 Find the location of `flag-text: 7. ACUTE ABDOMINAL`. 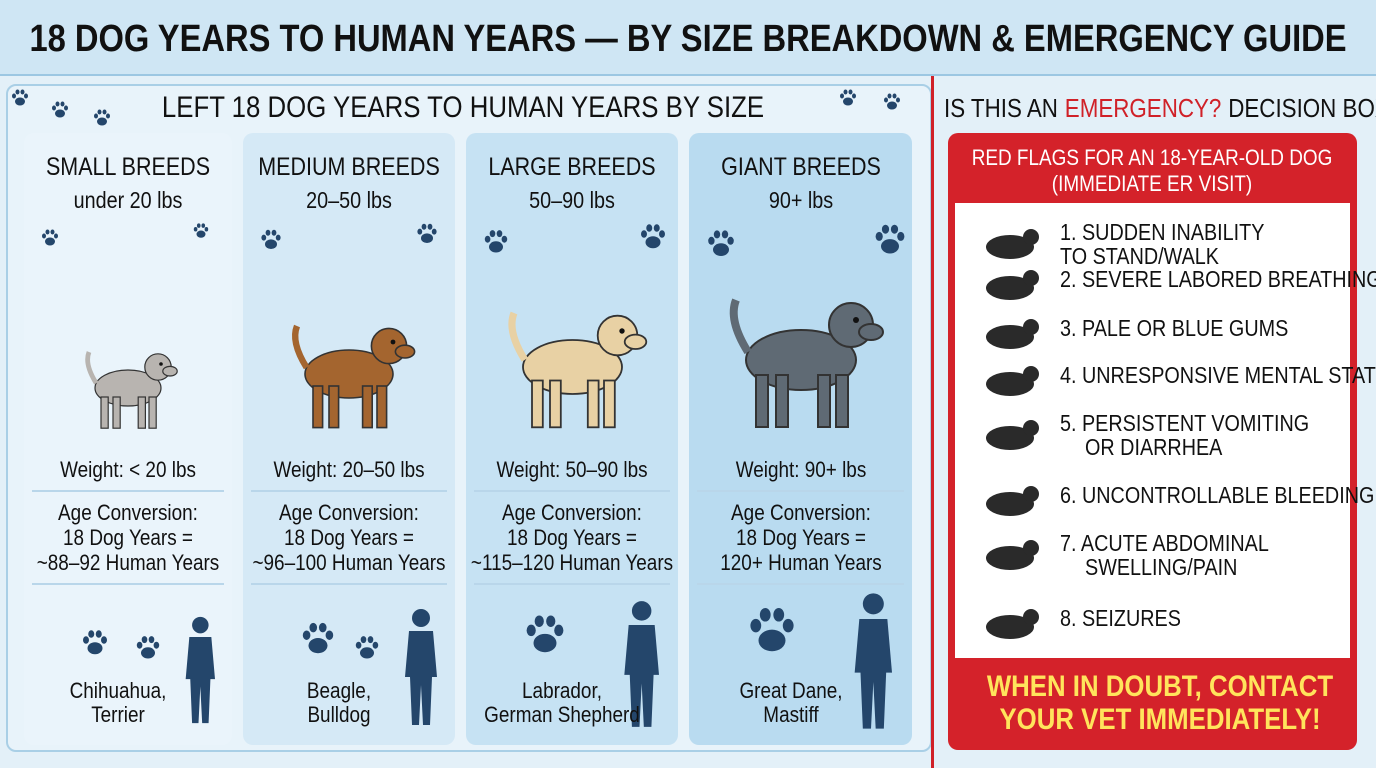

flag-text: 7. ACUTE ABDOMINAL is located at coordinates (1164, 543).